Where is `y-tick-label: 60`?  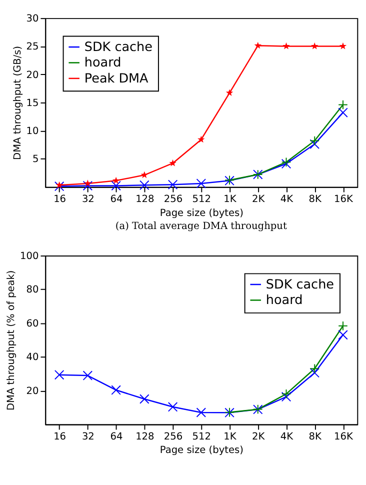
y-tick-label: 60 is located at coordinates (32, 324).